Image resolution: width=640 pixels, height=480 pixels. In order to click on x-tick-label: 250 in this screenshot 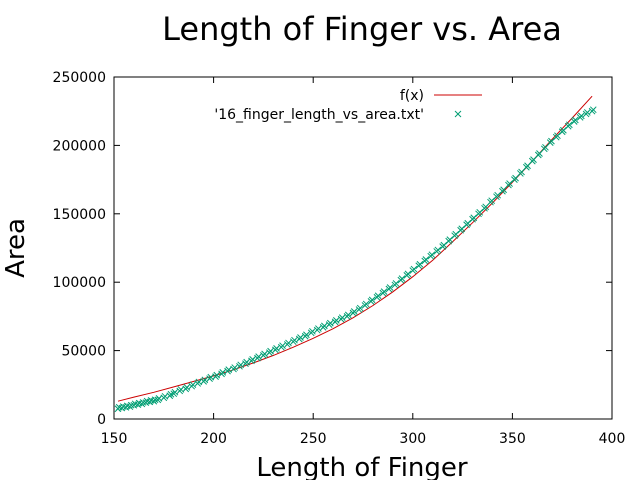, I will do `click(313, 439)`.